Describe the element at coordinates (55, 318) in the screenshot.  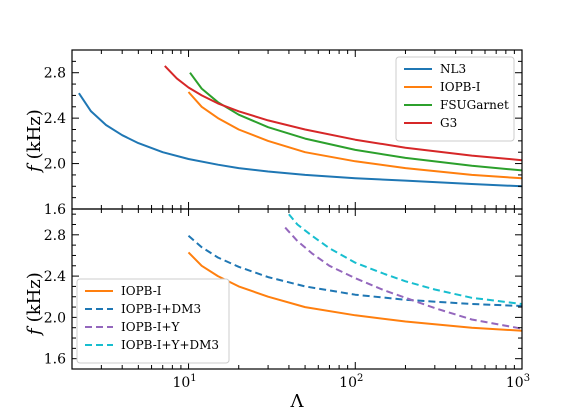
I see `bottom-y-tick-label: 2.0` at that location.